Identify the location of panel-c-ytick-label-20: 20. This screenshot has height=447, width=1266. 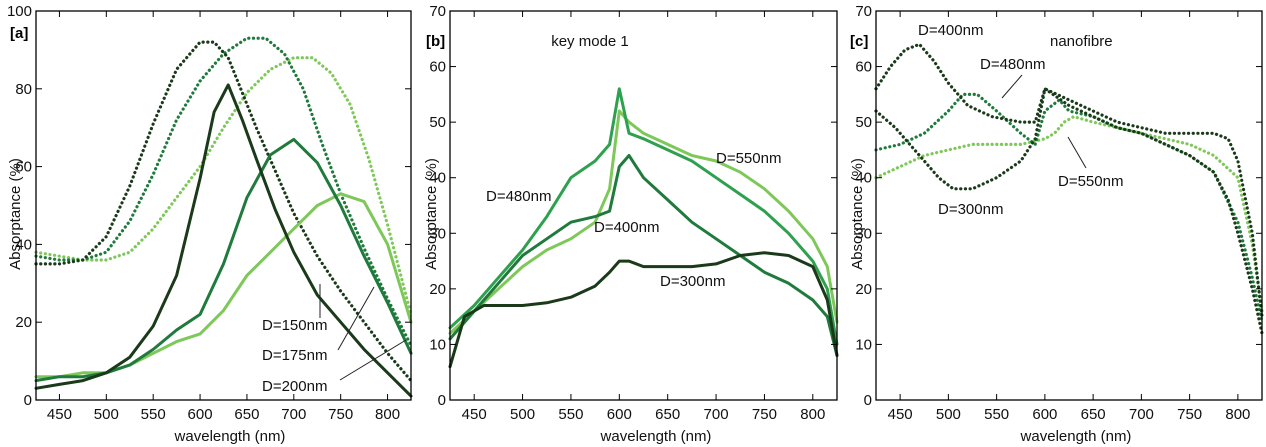
(863, 289).